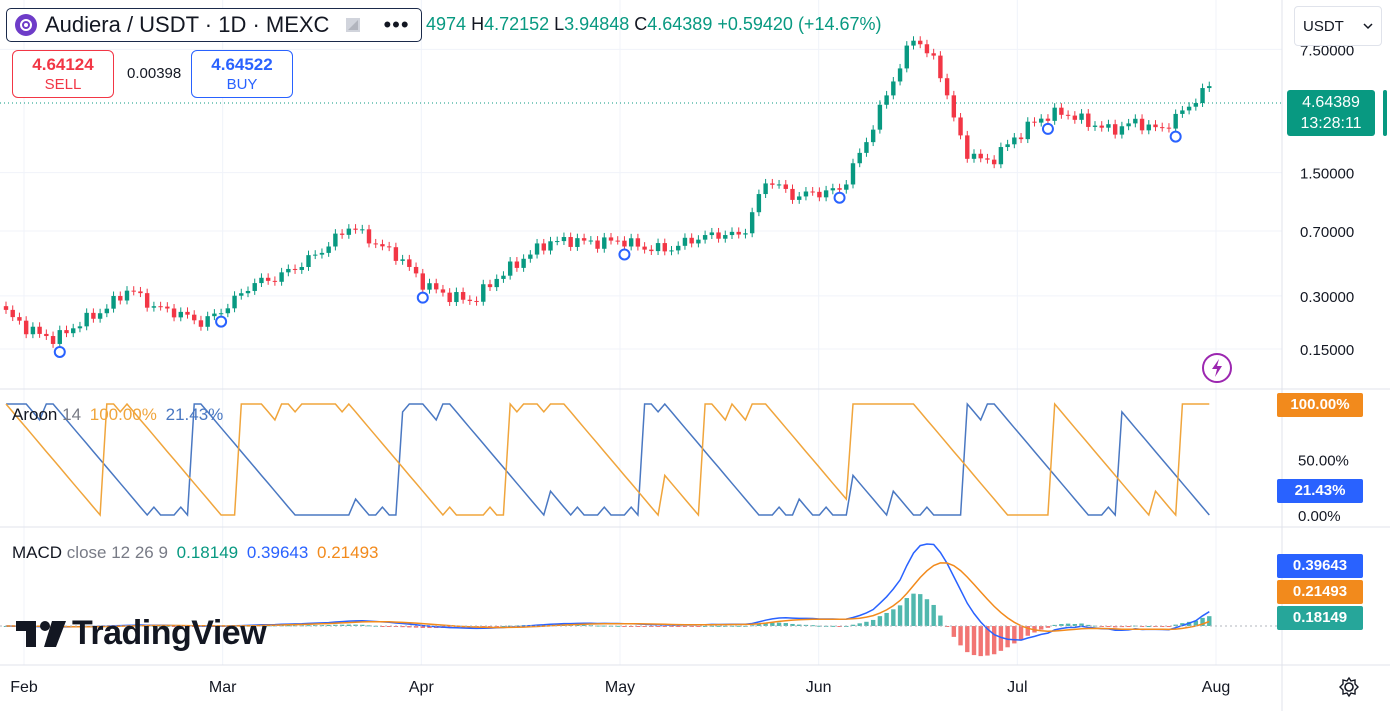 The width and height of the screenshot is (1390, 711). What do you see at coordinates (1320, 618) in the screenshot?
I see `macd-hist-label: 0.18149` at bounding box center [1320, 618].